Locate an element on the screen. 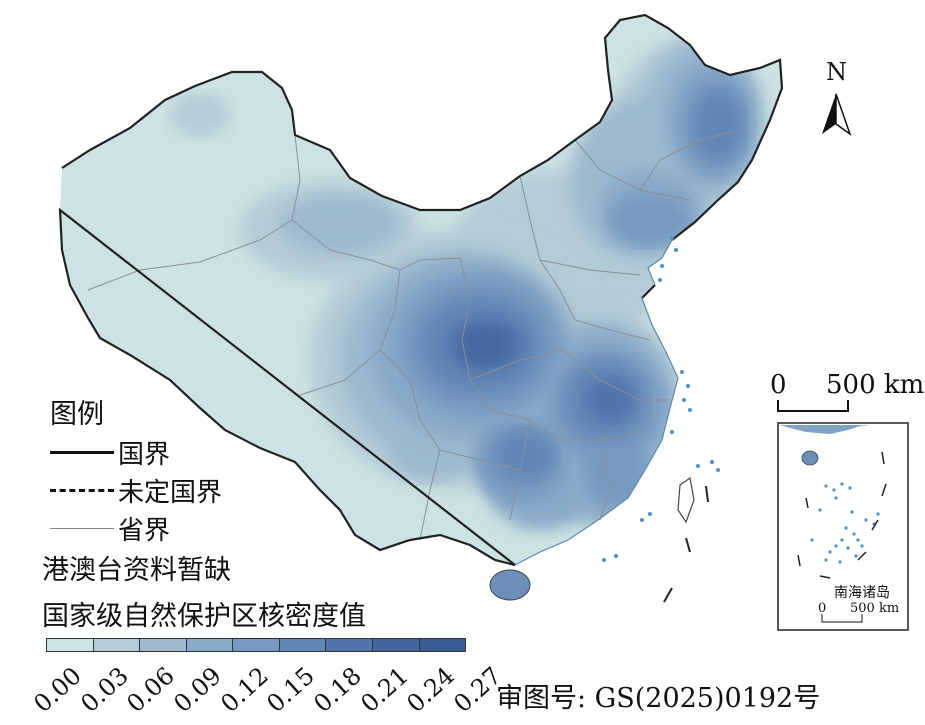 The height and width of the screenshot is (725, 925). inset-scale-zero: 0 is located at coordinates (822, 608).